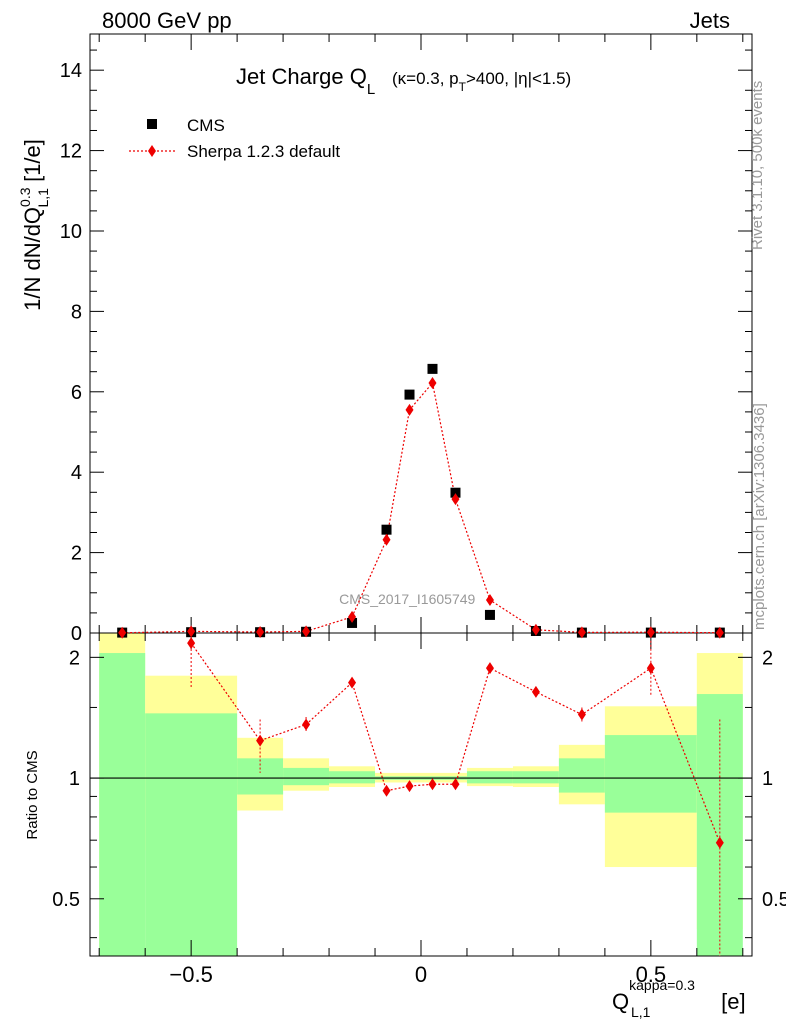  I want to click on mcplots-reference-label: mcplots.cern.ch [arXiv:1306.3436], so click(759, 516).